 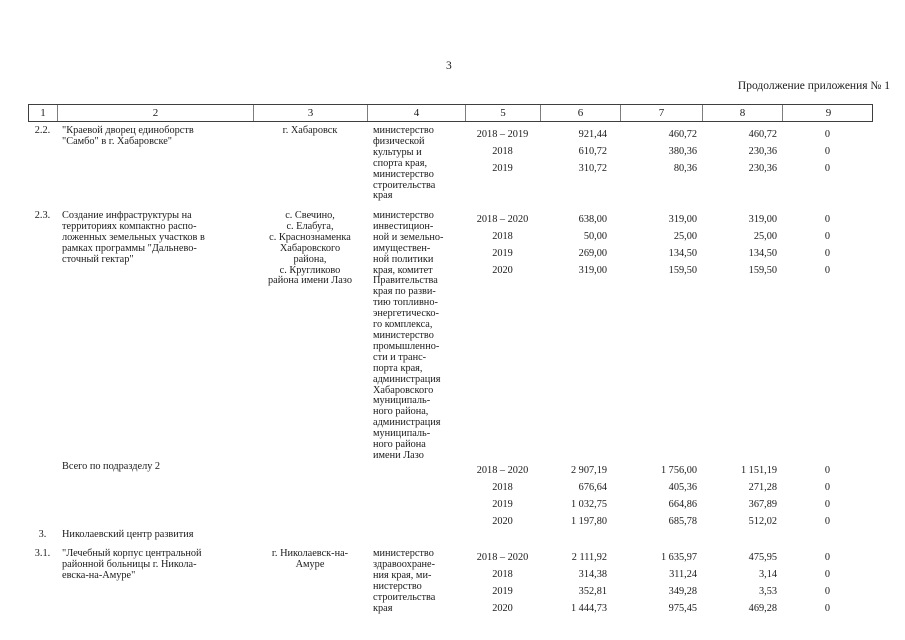 I want to click on cell-amount-col6: 638,00 50,00 269,00 319,00, so click(x=592, y=245).